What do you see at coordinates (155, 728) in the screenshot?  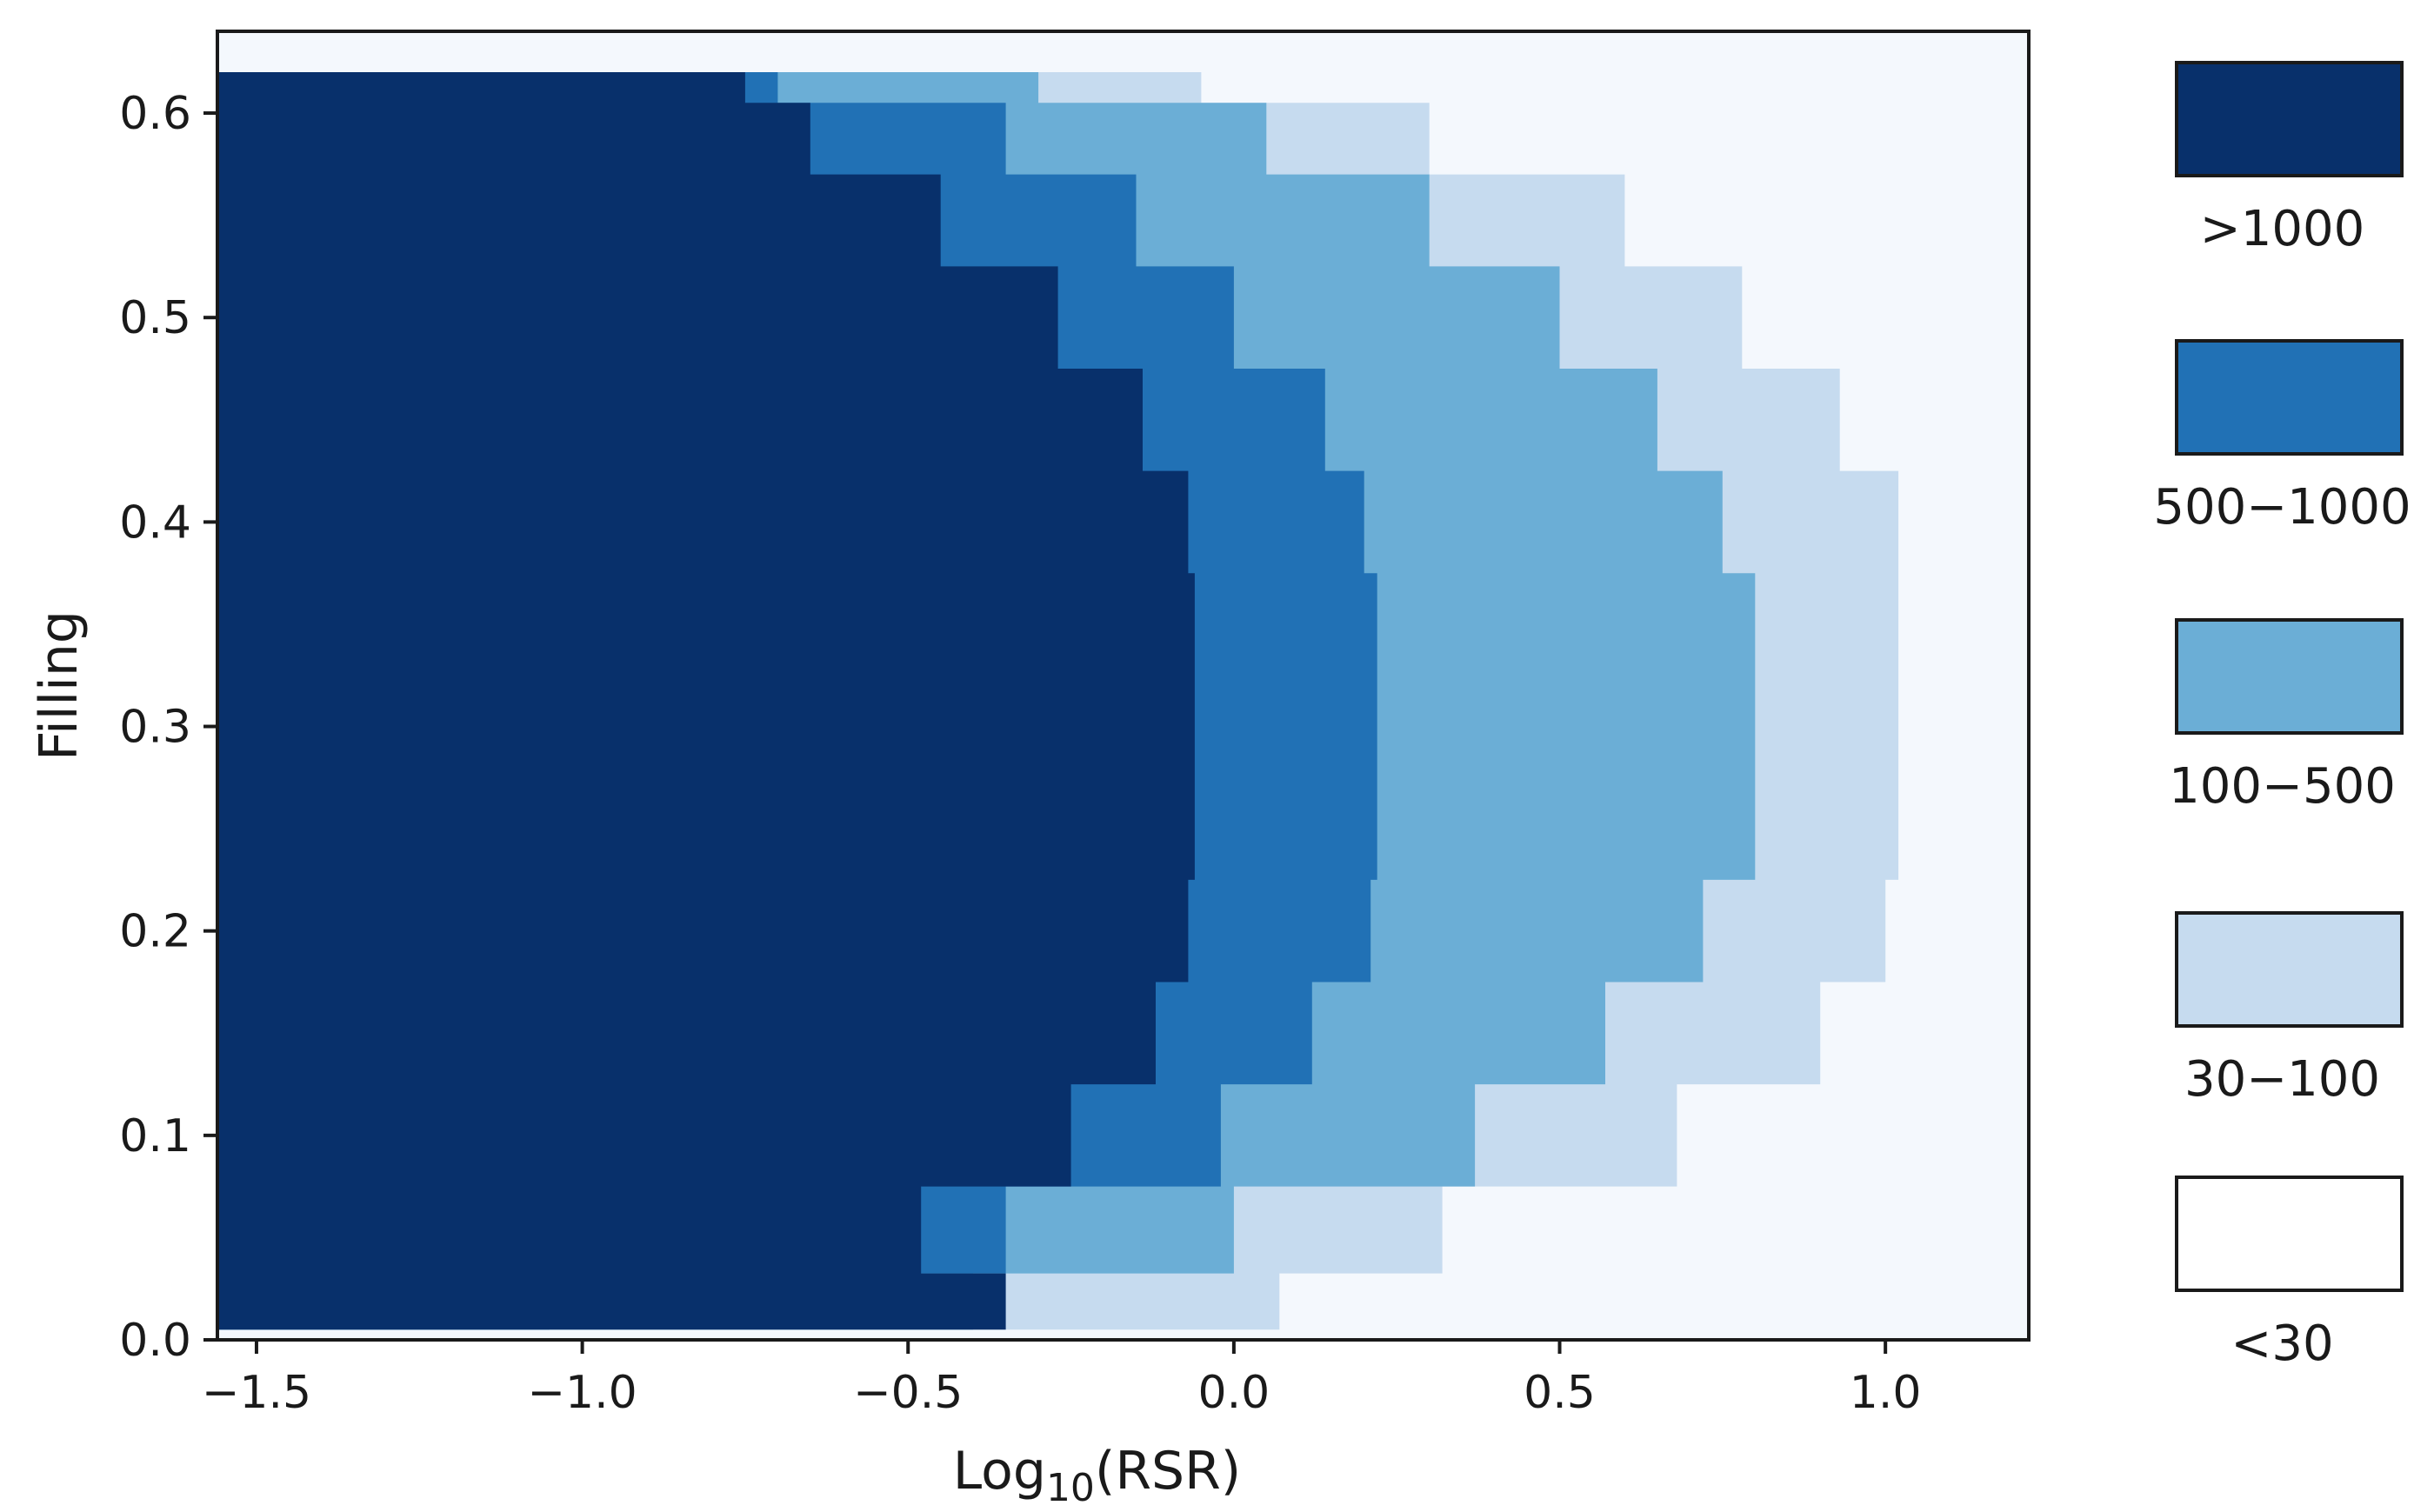 I see `y-tick-label: 0.3` at bounding box center [155, 728].